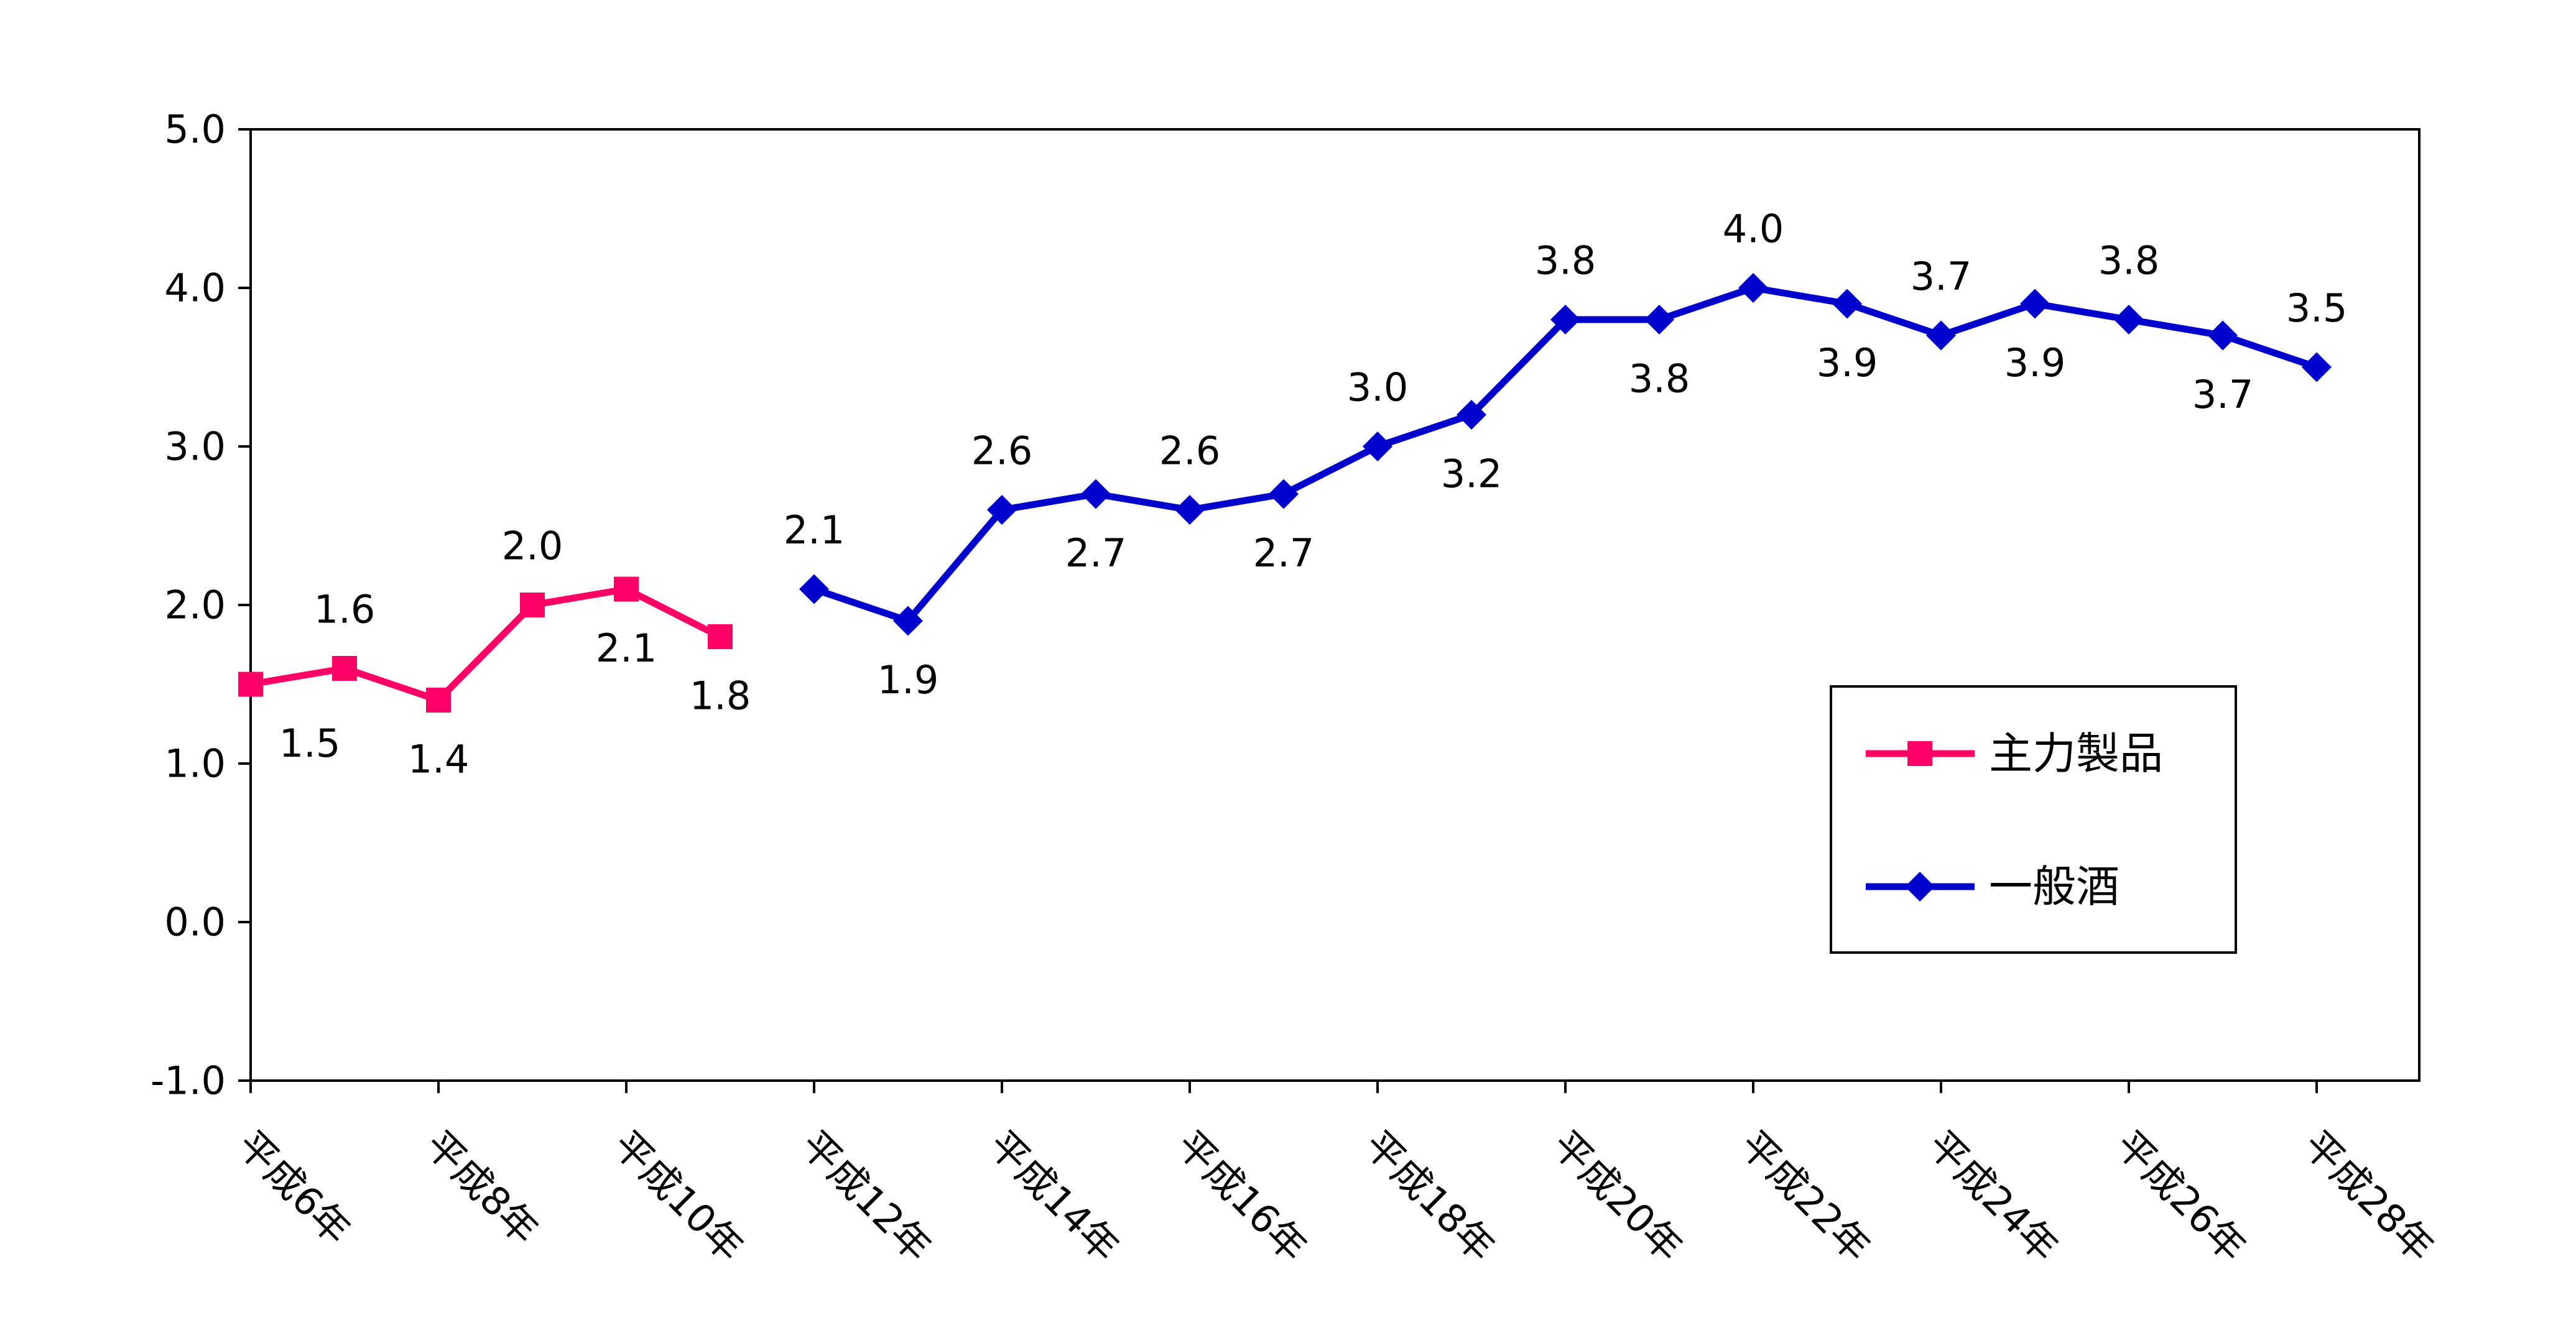  What do you see at coordinates (909, 680) in the screenshot?
I see `data-label: 1.9` at bounding box center [909, 680].